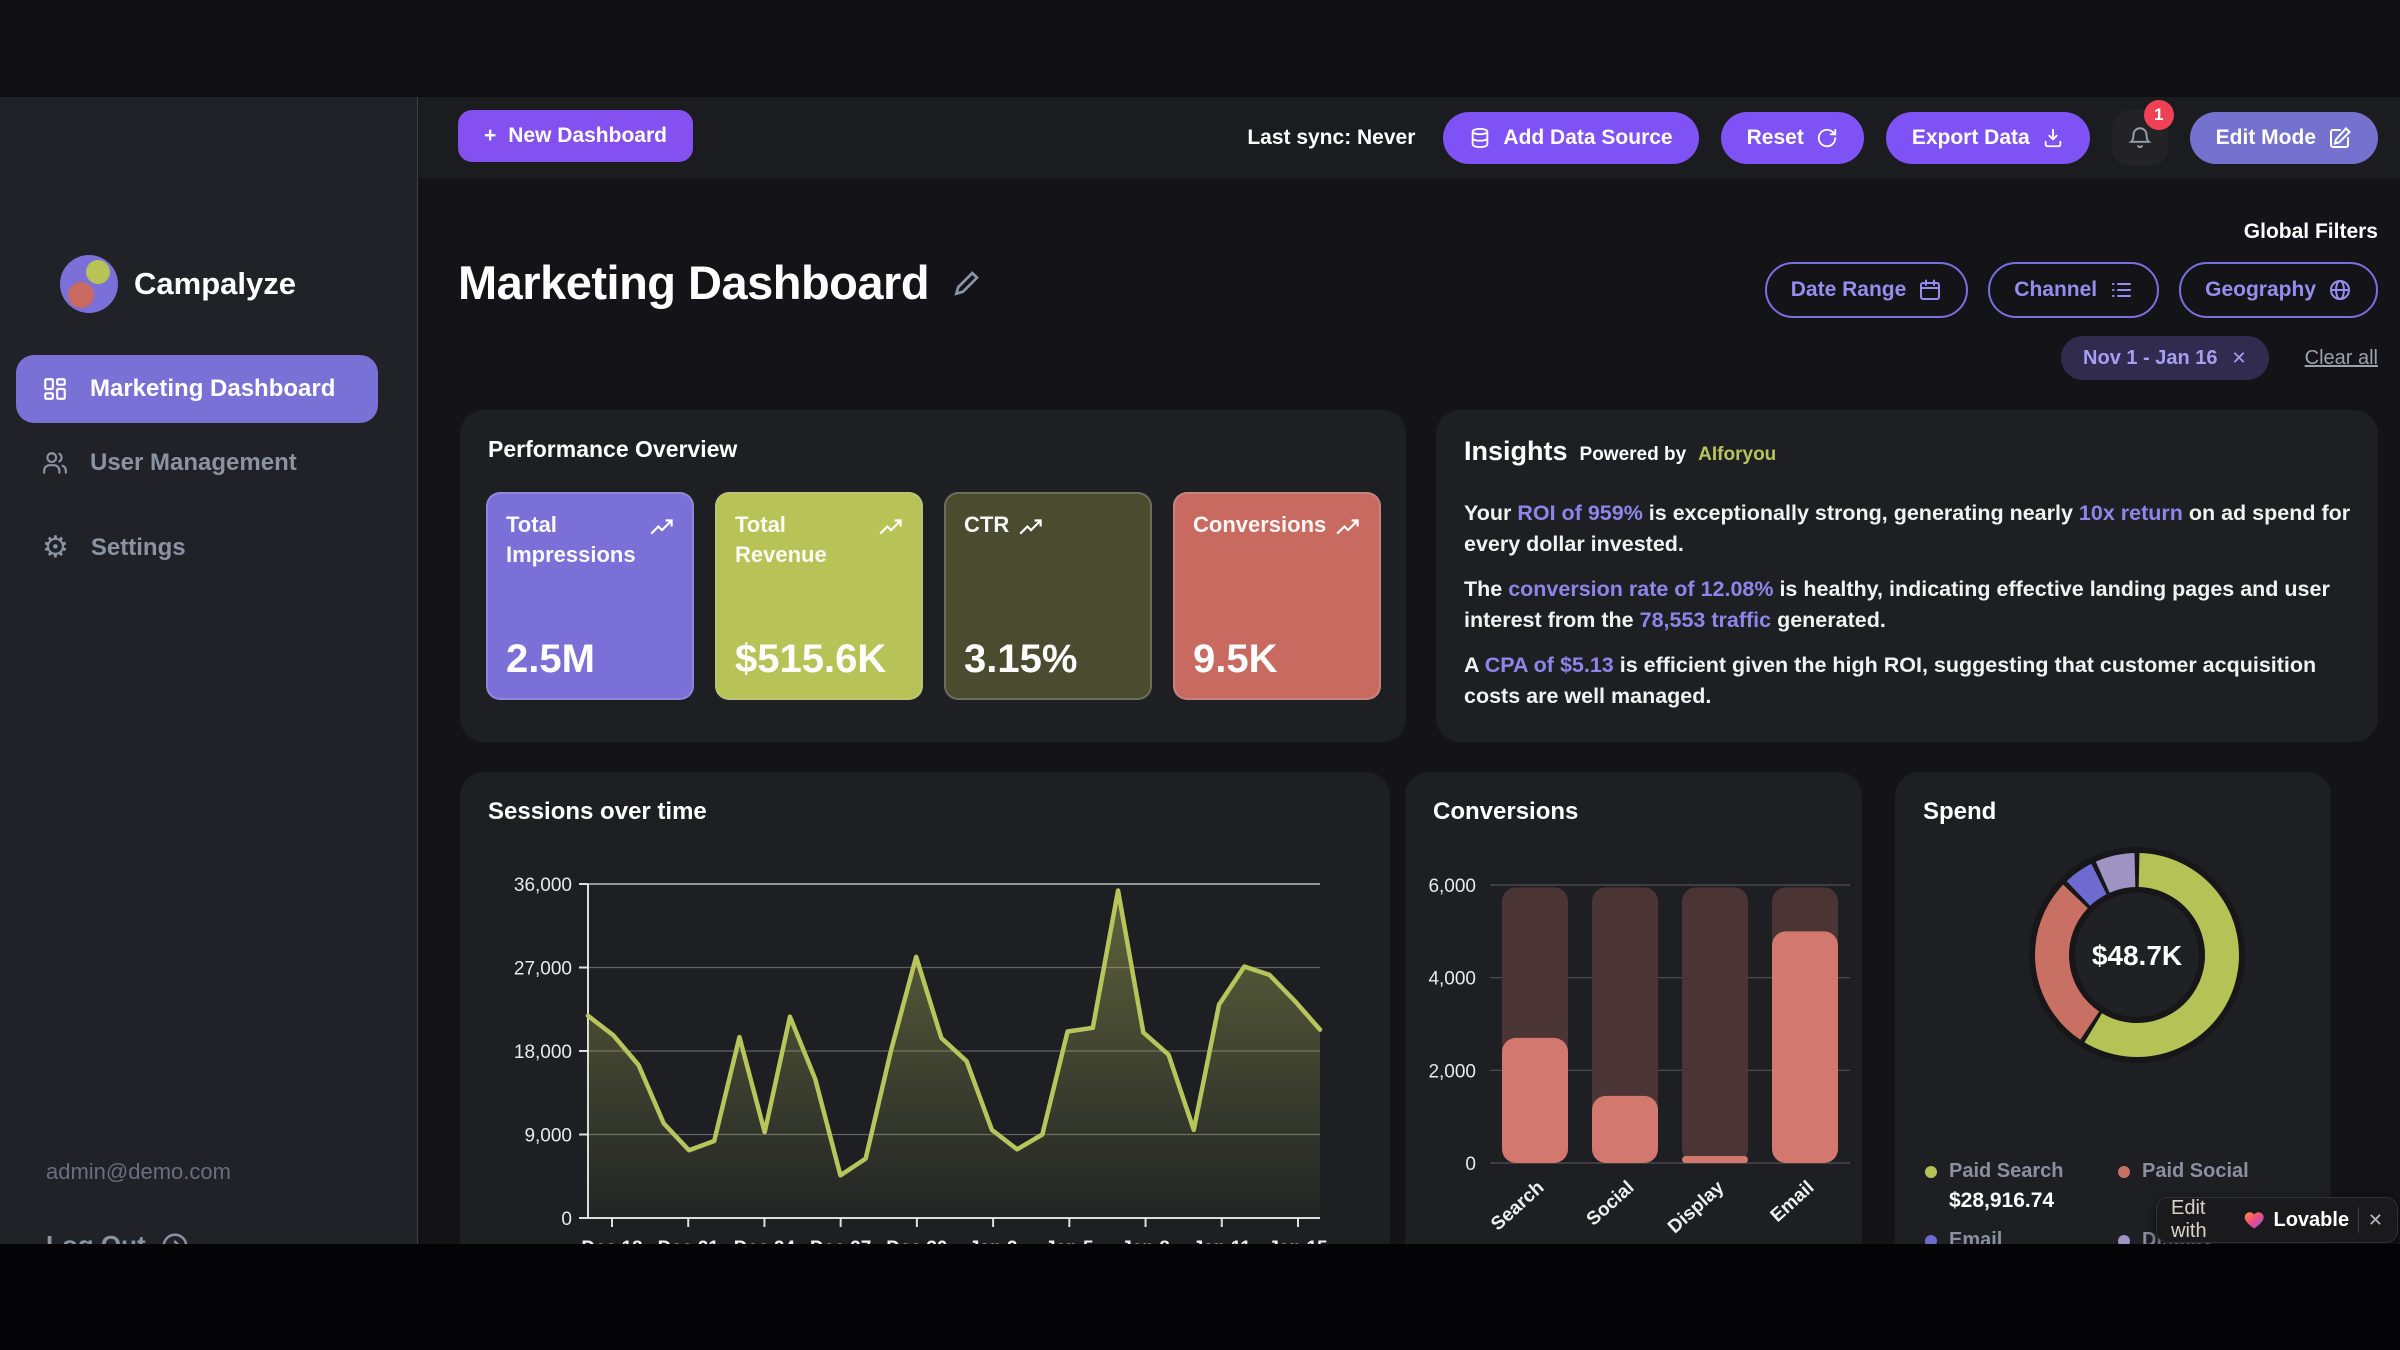 The image size is (2400, 1350). What do you see at coordinates (543, 969) in the screenshot?
I see `svg-text: 27,000` at bounding box center [543, 969].